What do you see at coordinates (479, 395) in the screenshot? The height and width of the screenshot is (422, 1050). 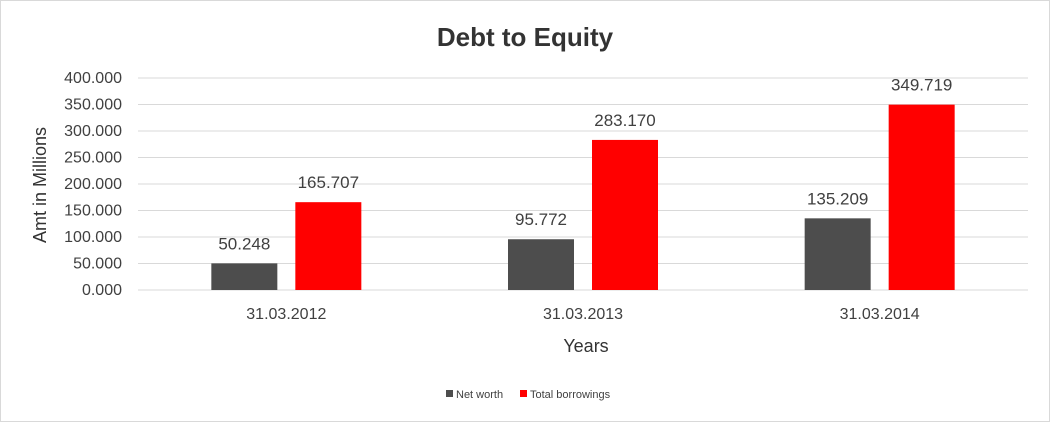 I see `net-worth-legend-label: Net worth` at bounding box center [479, 395].